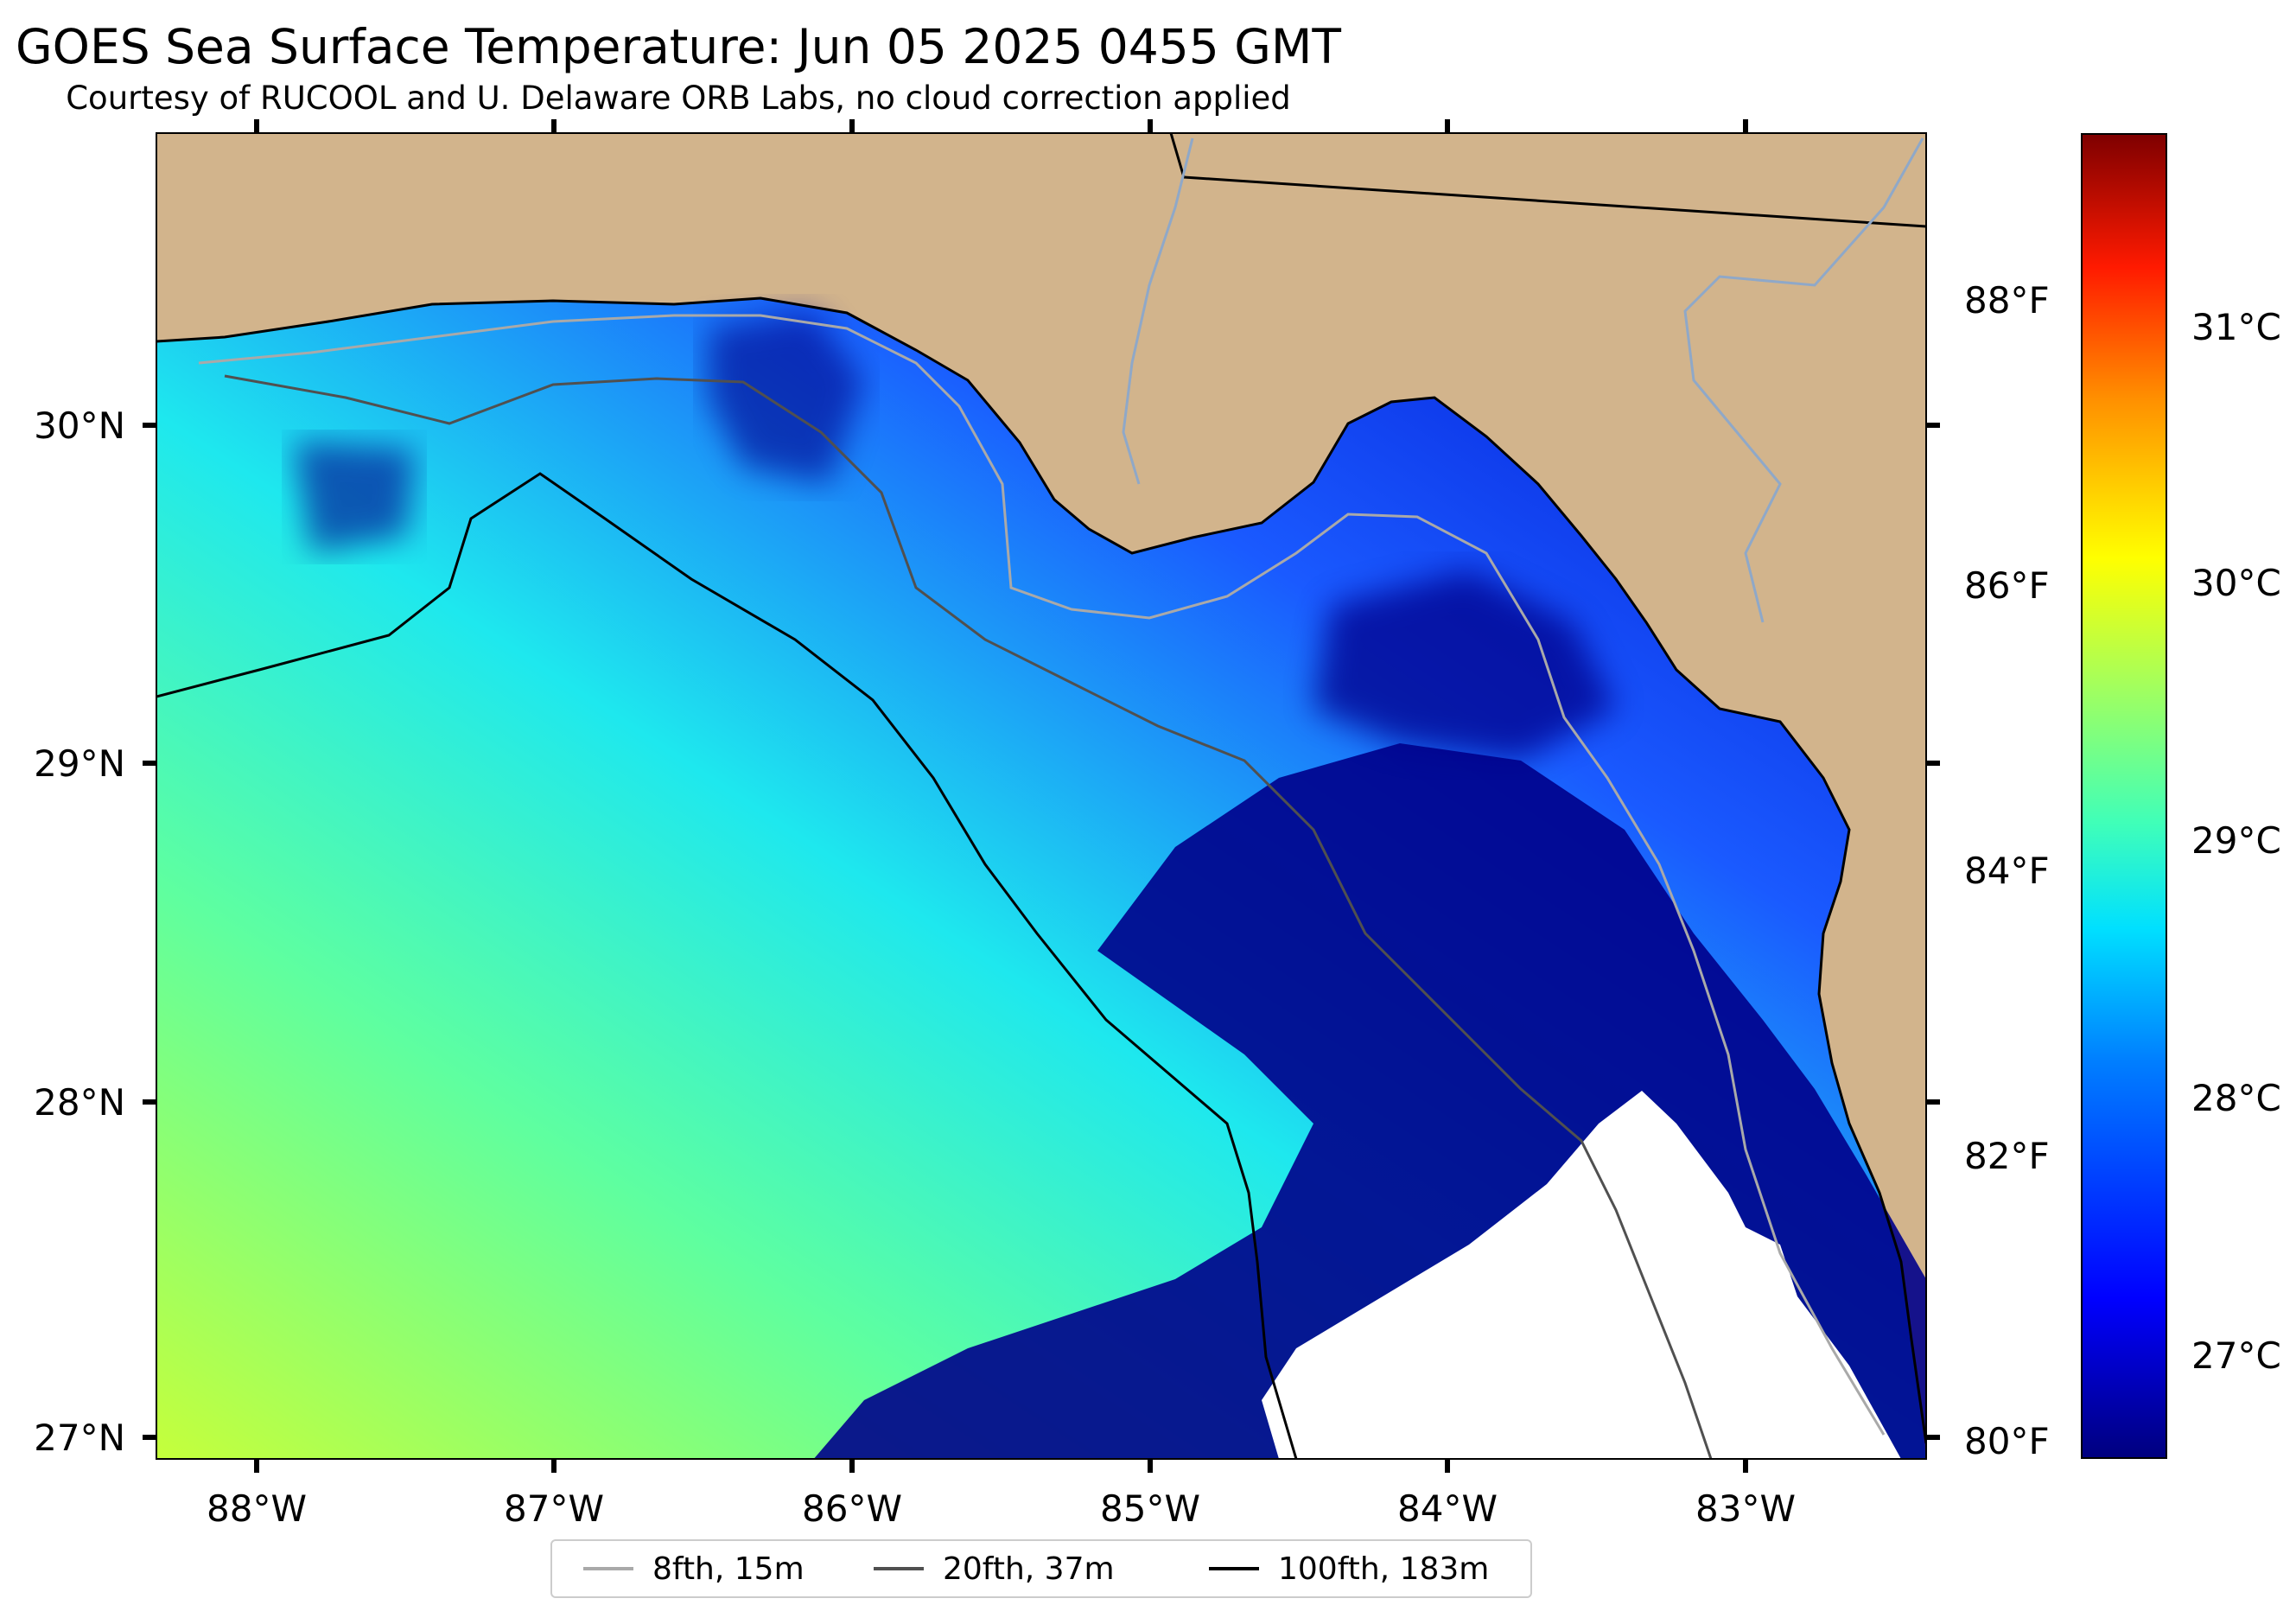 This screenshot has width=2296, height=1624. I want to click on temp-c-29: 29°C, so click(2236, 841).